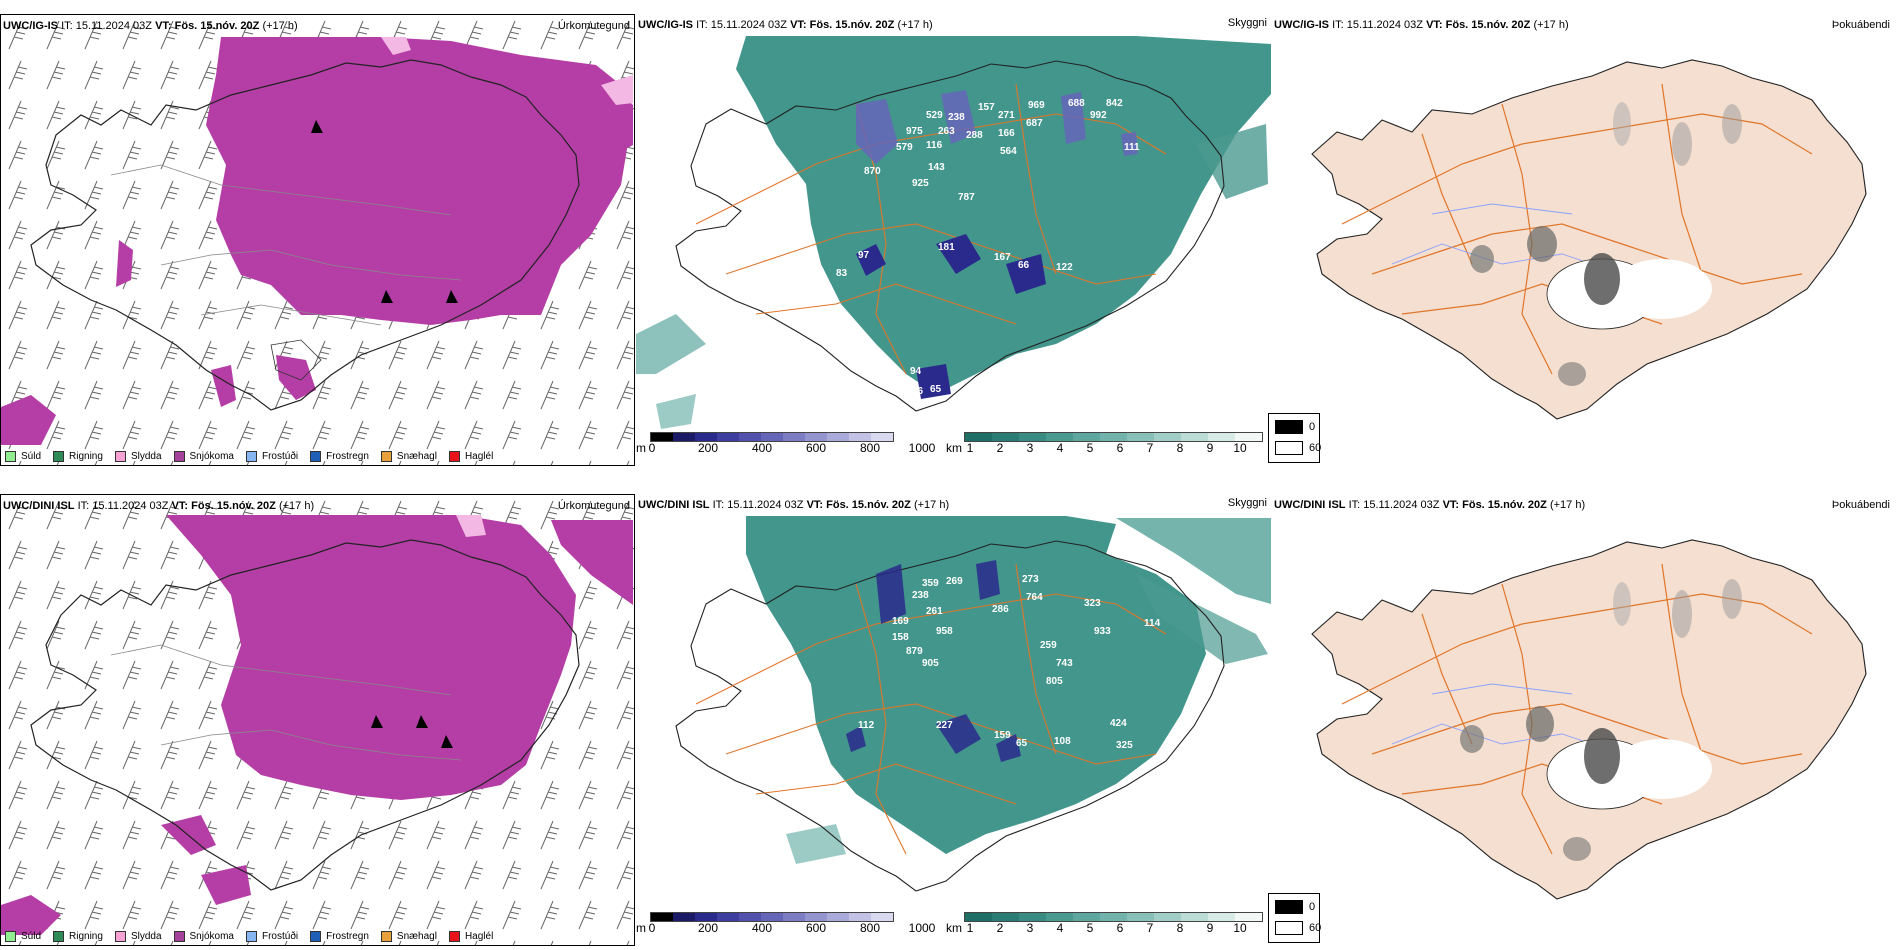  What do you see at coordinates (1030, 928) in the screenshot?
I see `colorbar-tick: 3` at bounding box center [1030, 928].